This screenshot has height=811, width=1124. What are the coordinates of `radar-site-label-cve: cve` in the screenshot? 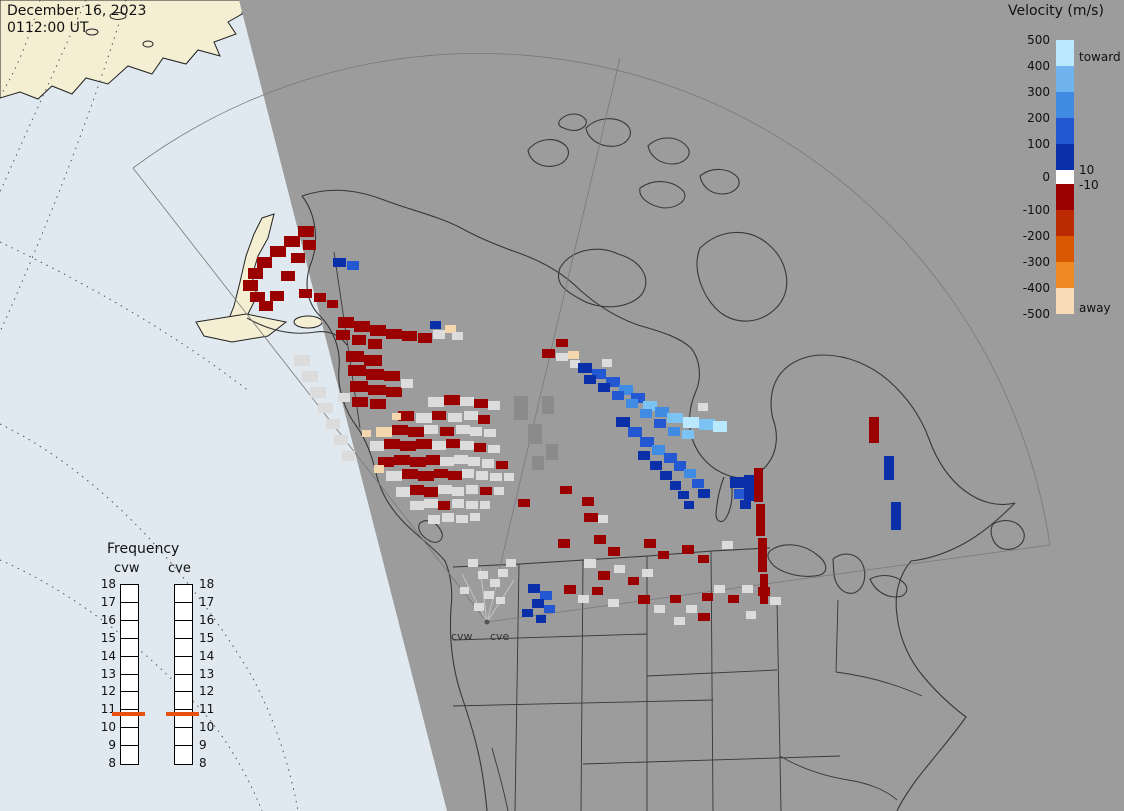 It's located at (500, 636).